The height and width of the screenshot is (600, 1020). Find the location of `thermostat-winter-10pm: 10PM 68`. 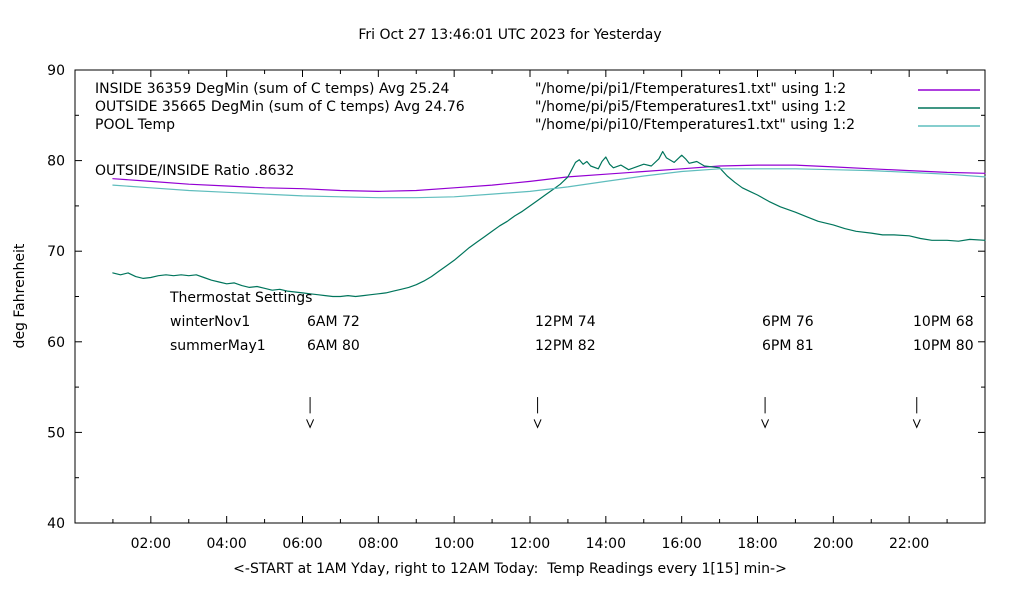

thermostat-winter-10pm: 10PM 68 is located at coordinates (943, 322).